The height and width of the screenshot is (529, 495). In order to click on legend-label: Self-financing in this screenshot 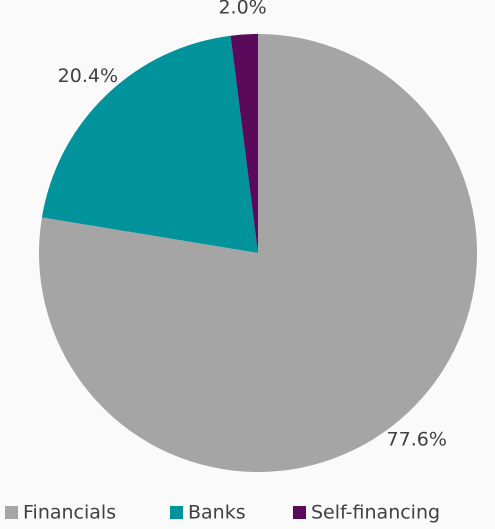, I will do `click(375, 513)`.